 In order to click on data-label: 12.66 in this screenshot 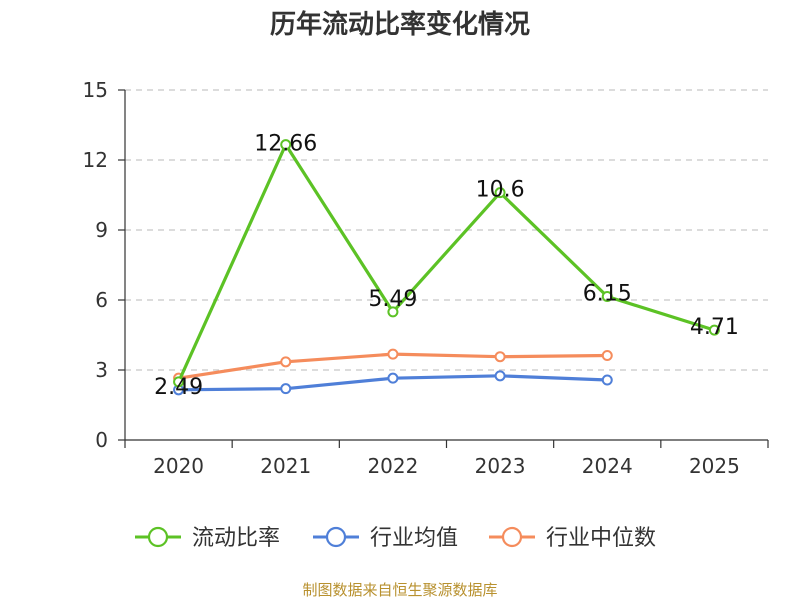, I will do `click(285, 144)`.